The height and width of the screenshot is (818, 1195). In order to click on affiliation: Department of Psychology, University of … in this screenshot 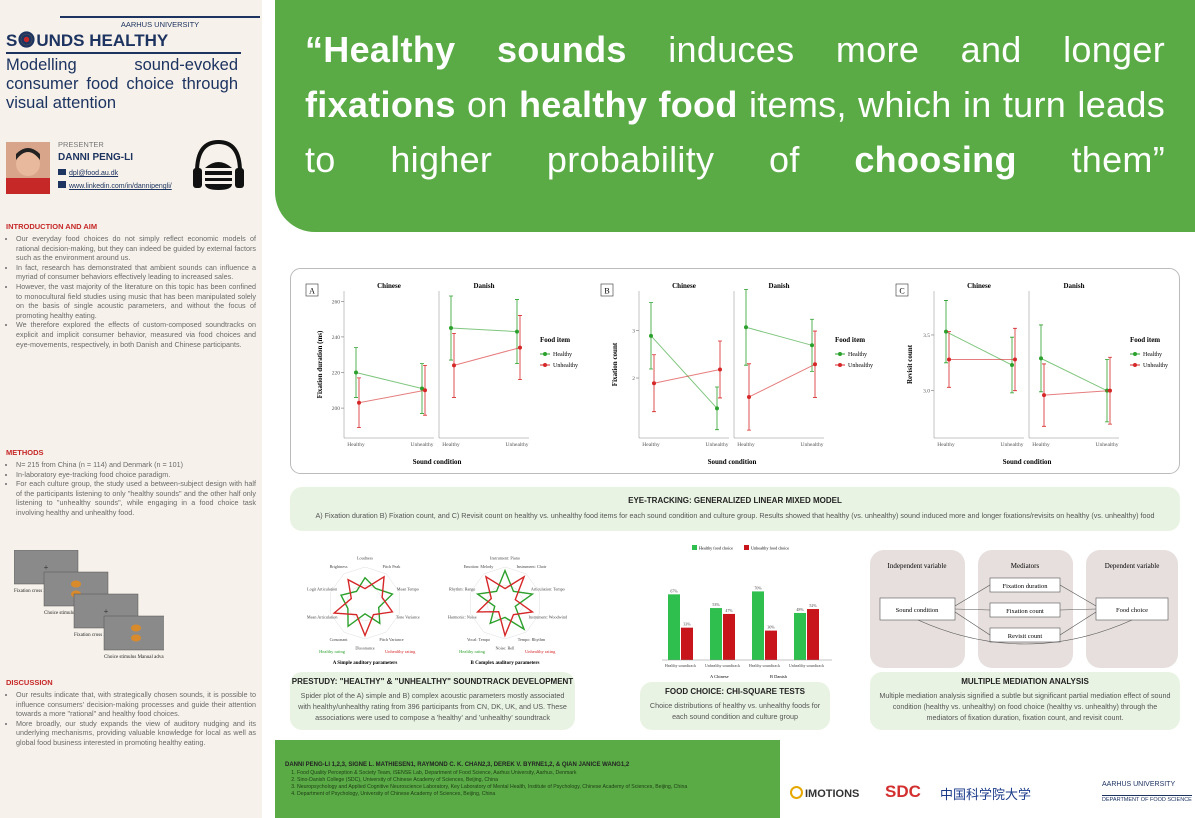, I will do `click(538, 794)`.